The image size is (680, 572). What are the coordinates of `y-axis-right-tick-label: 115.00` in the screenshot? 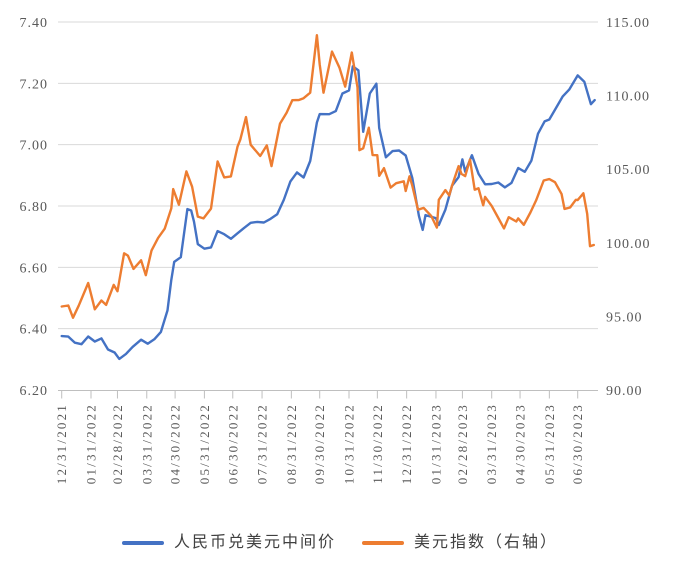 It's located at (628, 23).